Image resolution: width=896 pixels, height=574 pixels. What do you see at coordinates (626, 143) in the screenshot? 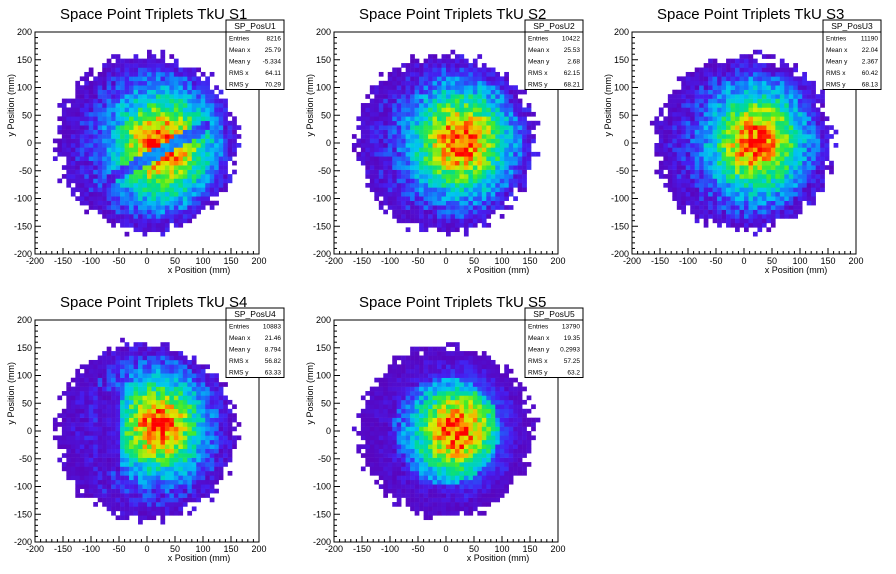
I see `y-tick-label: 0` at bounding box center [626, 143].